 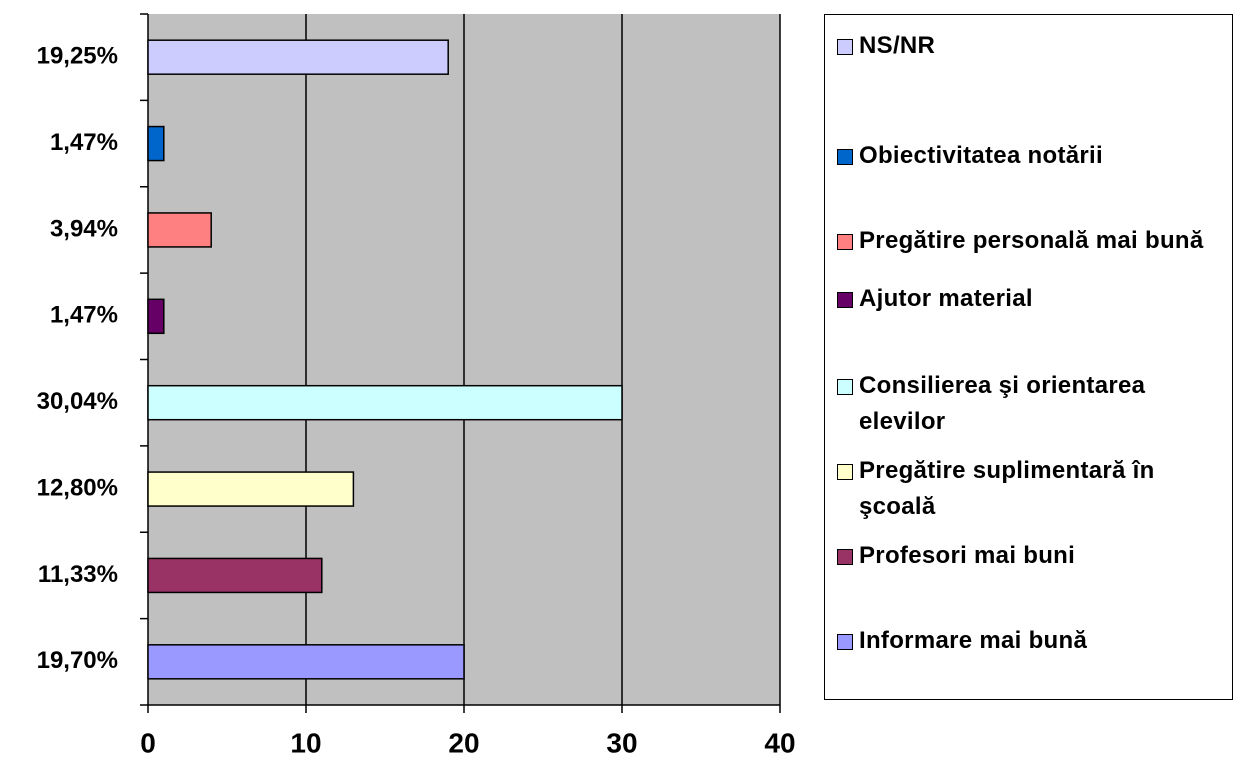 I want to click on legend-entry: Informare mai bună, so click(x=1033, y=641).